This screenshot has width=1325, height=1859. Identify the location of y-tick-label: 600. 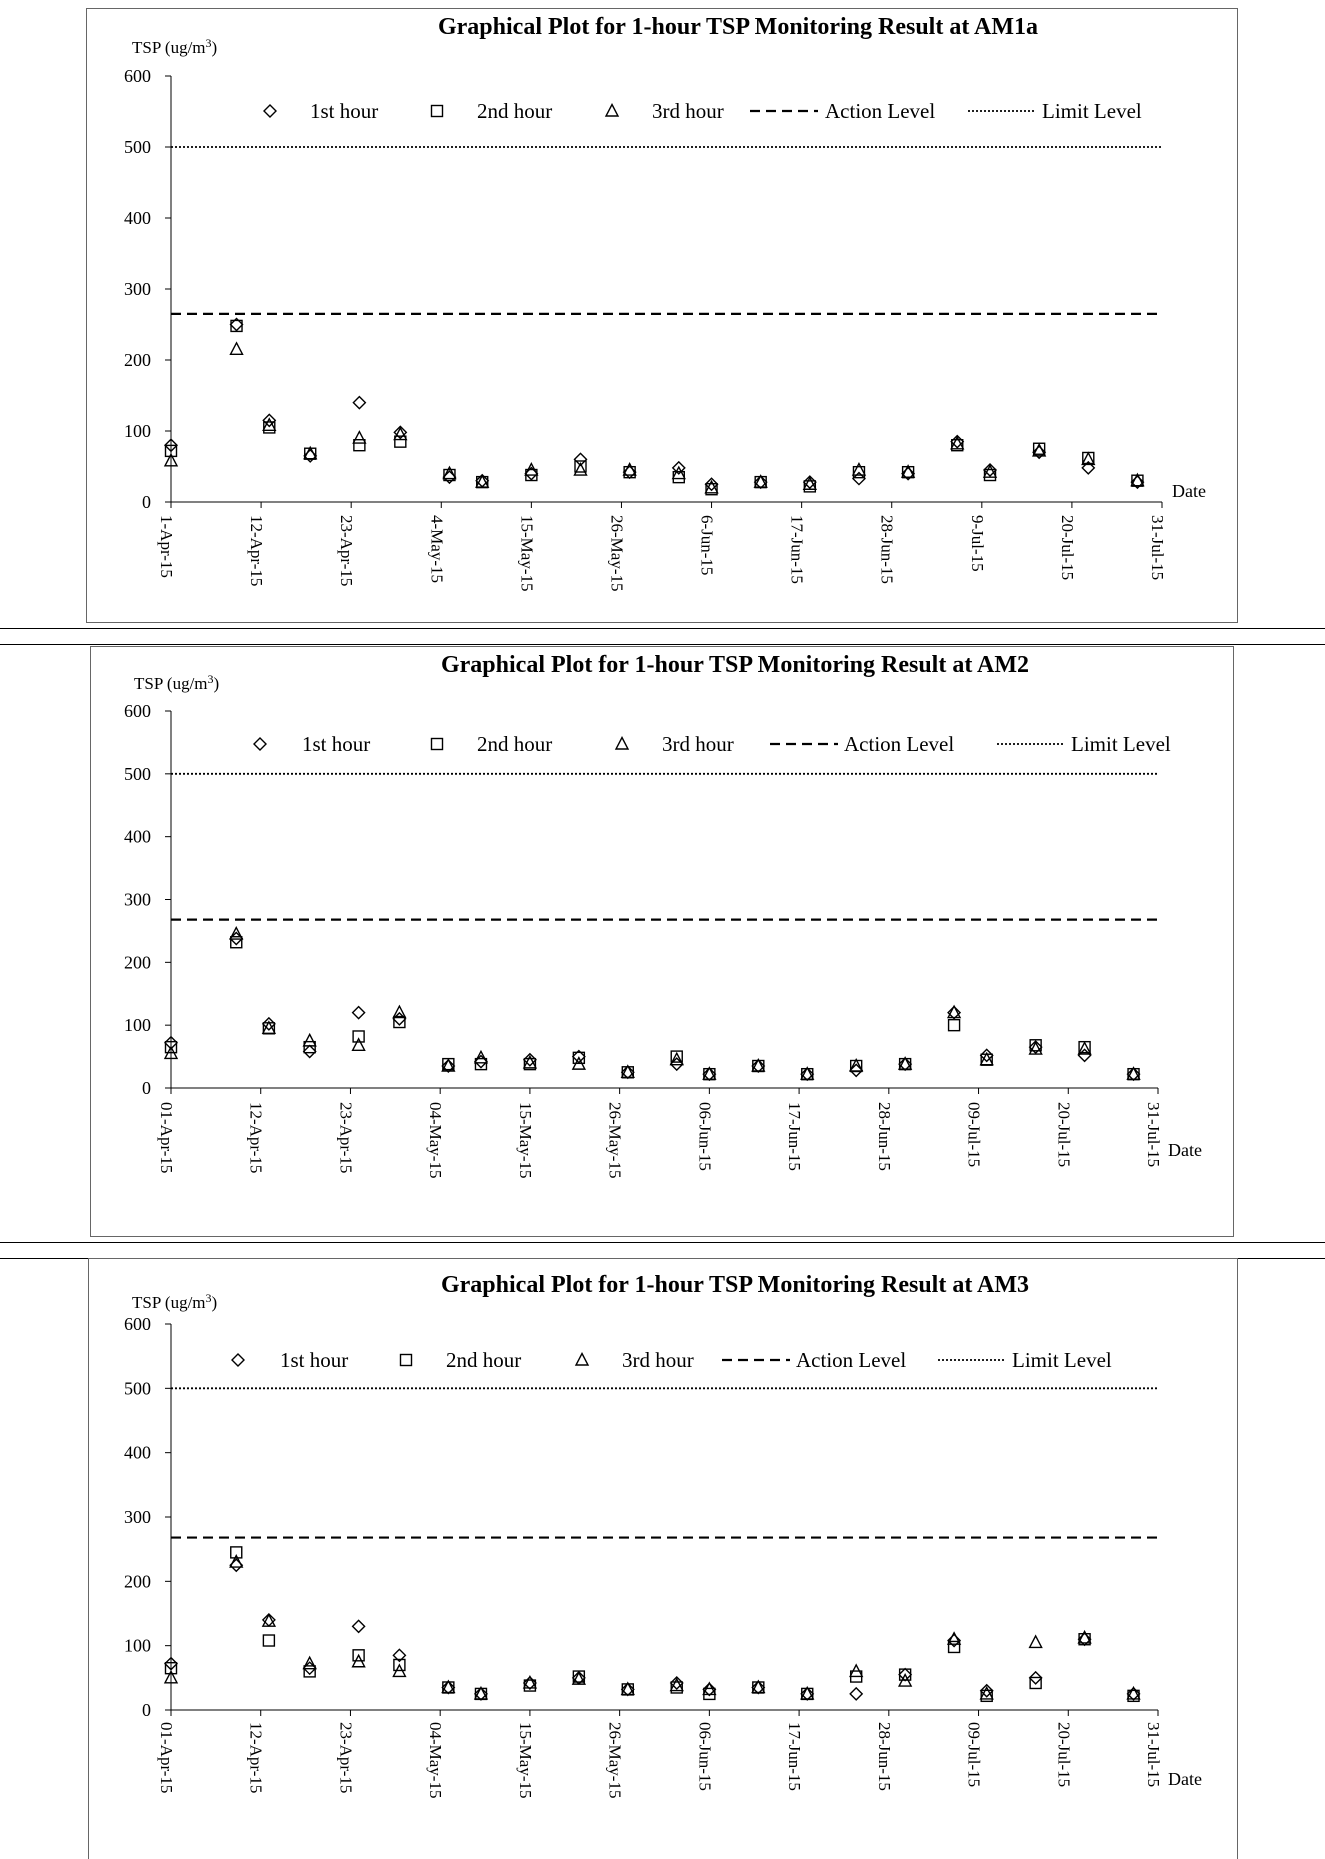
(137, 1324).